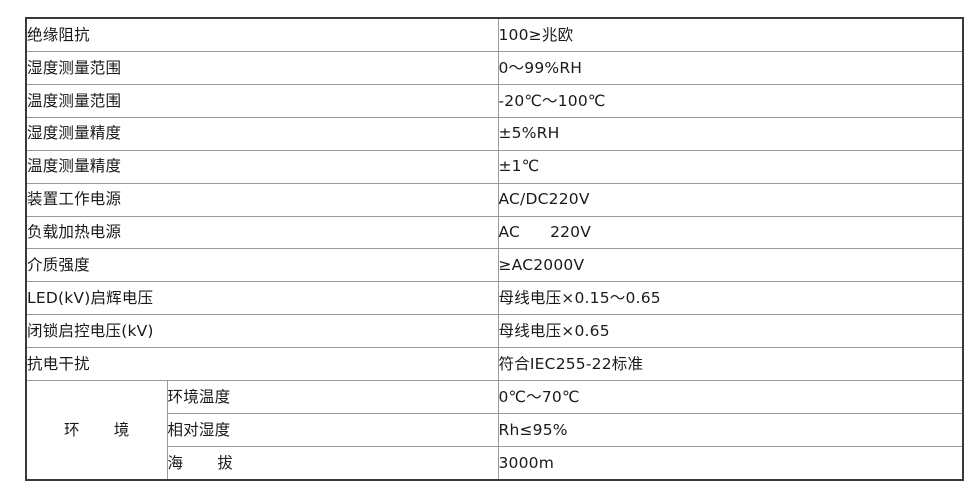 The height and width of the screenshot is (501, 980). I want to click on table-row: 负载加热电源 AC 220V, so click(494, 232).